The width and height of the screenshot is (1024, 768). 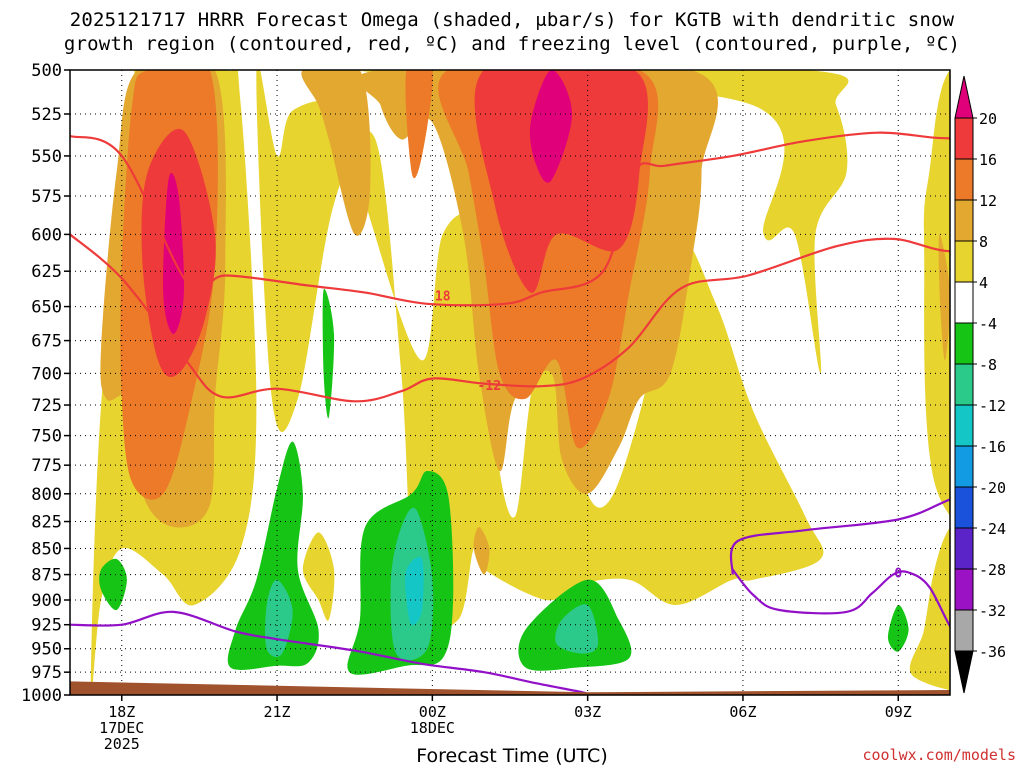 I want to click on x-tick-label-21Z-0: 21Z, so click(x=277, y=712).